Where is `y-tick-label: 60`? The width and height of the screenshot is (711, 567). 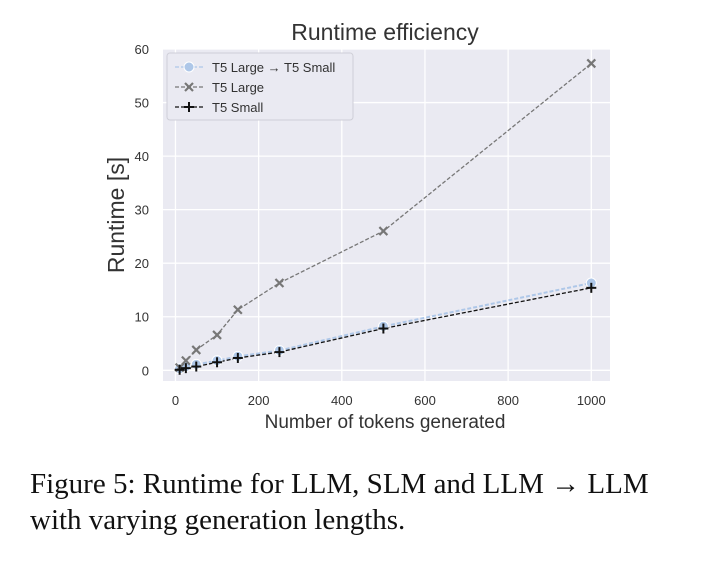 y-tick-label: 60 is located at coordinates (142, 49).